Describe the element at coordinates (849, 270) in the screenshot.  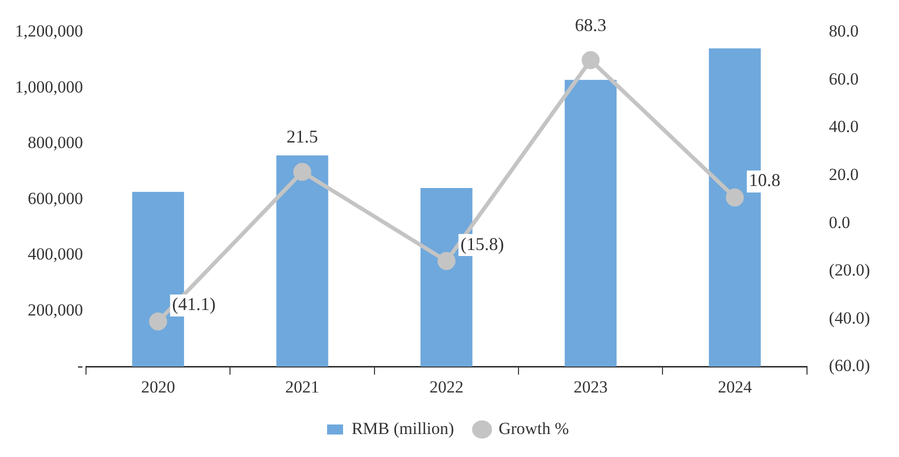
I see `y2-tick-label: (20.0)` at that location.